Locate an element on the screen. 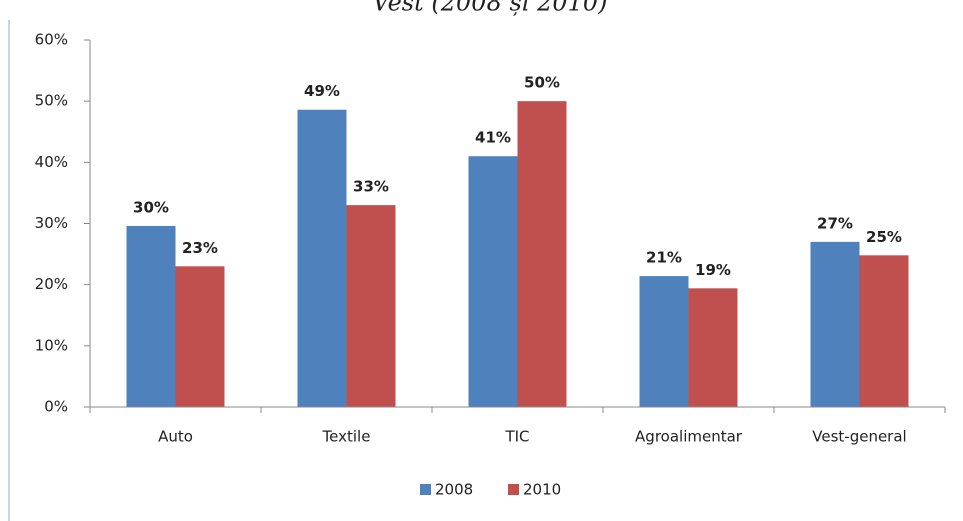  x-tick-label: Agroalimentar is located at coordinates (689, 437).